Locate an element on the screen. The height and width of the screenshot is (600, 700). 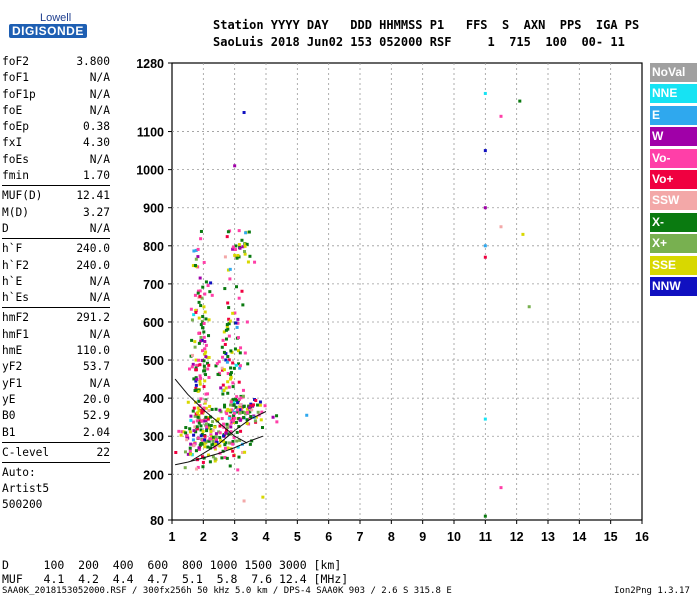
param-row: yE 20.0 is located at coordinates (56, 400).